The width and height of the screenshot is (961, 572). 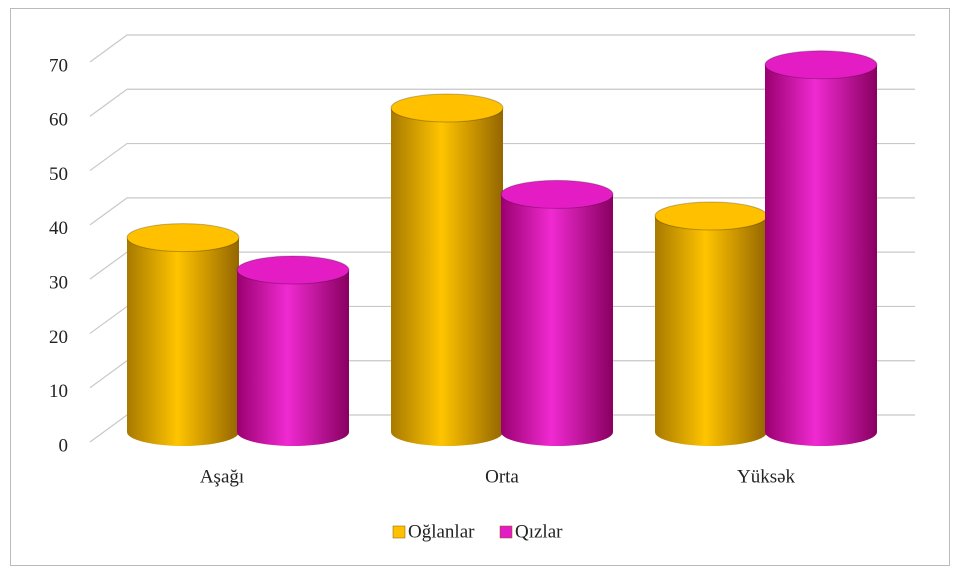 I want to click on legend-label: Oğlanlar, so click(x=441, y=531).